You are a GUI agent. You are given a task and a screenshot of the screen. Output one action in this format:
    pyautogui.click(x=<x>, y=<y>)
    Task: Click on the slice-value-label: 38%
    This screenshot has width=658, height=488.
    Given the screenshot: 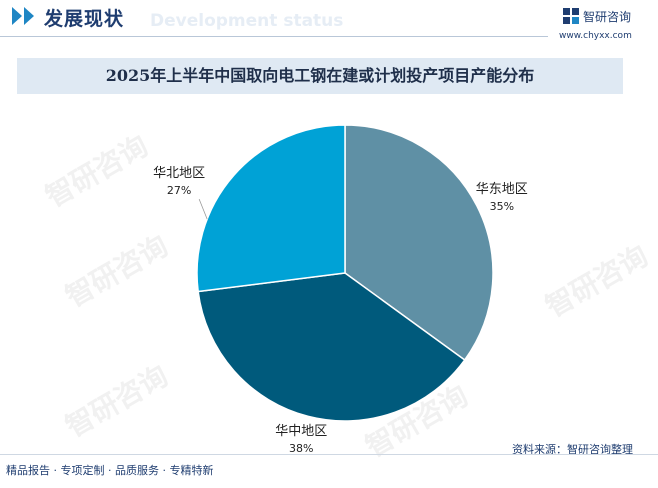 What is the action you would take?
    pyautogui.click(x=301, y=448)
    